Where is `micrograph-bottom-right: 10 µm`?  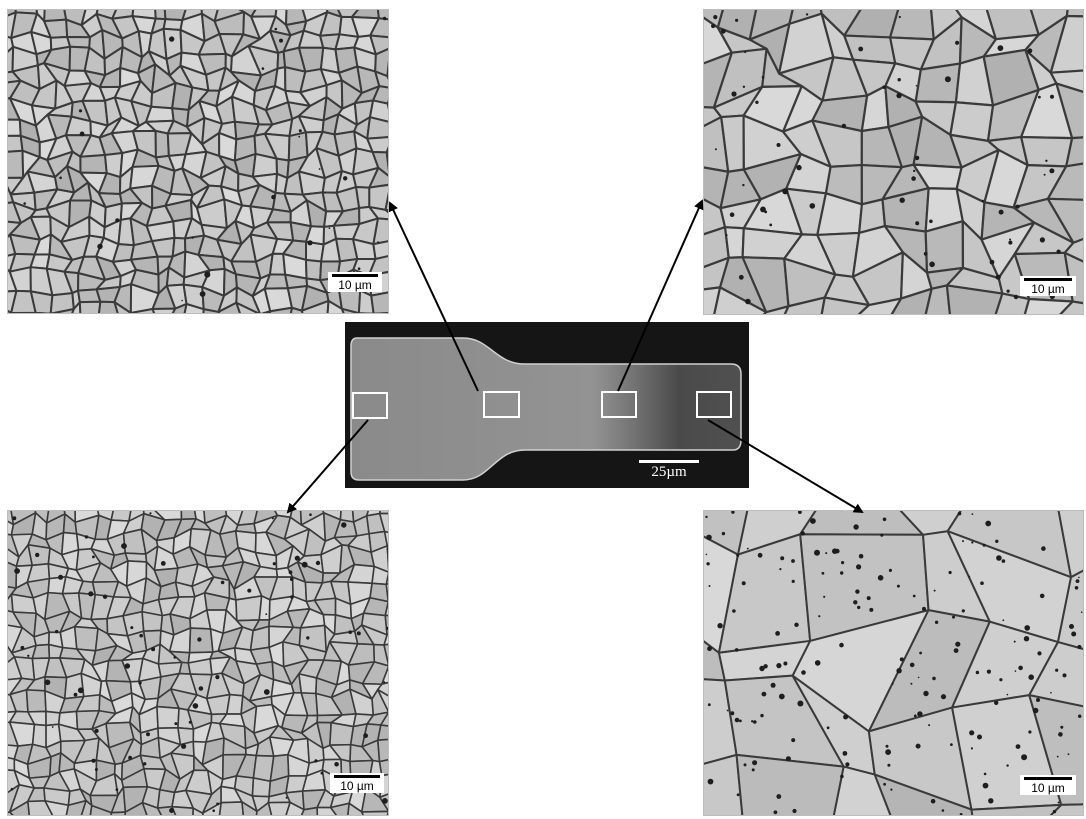
micrograph-bottom-right: 10 µm is located at coordinates (893, 663).